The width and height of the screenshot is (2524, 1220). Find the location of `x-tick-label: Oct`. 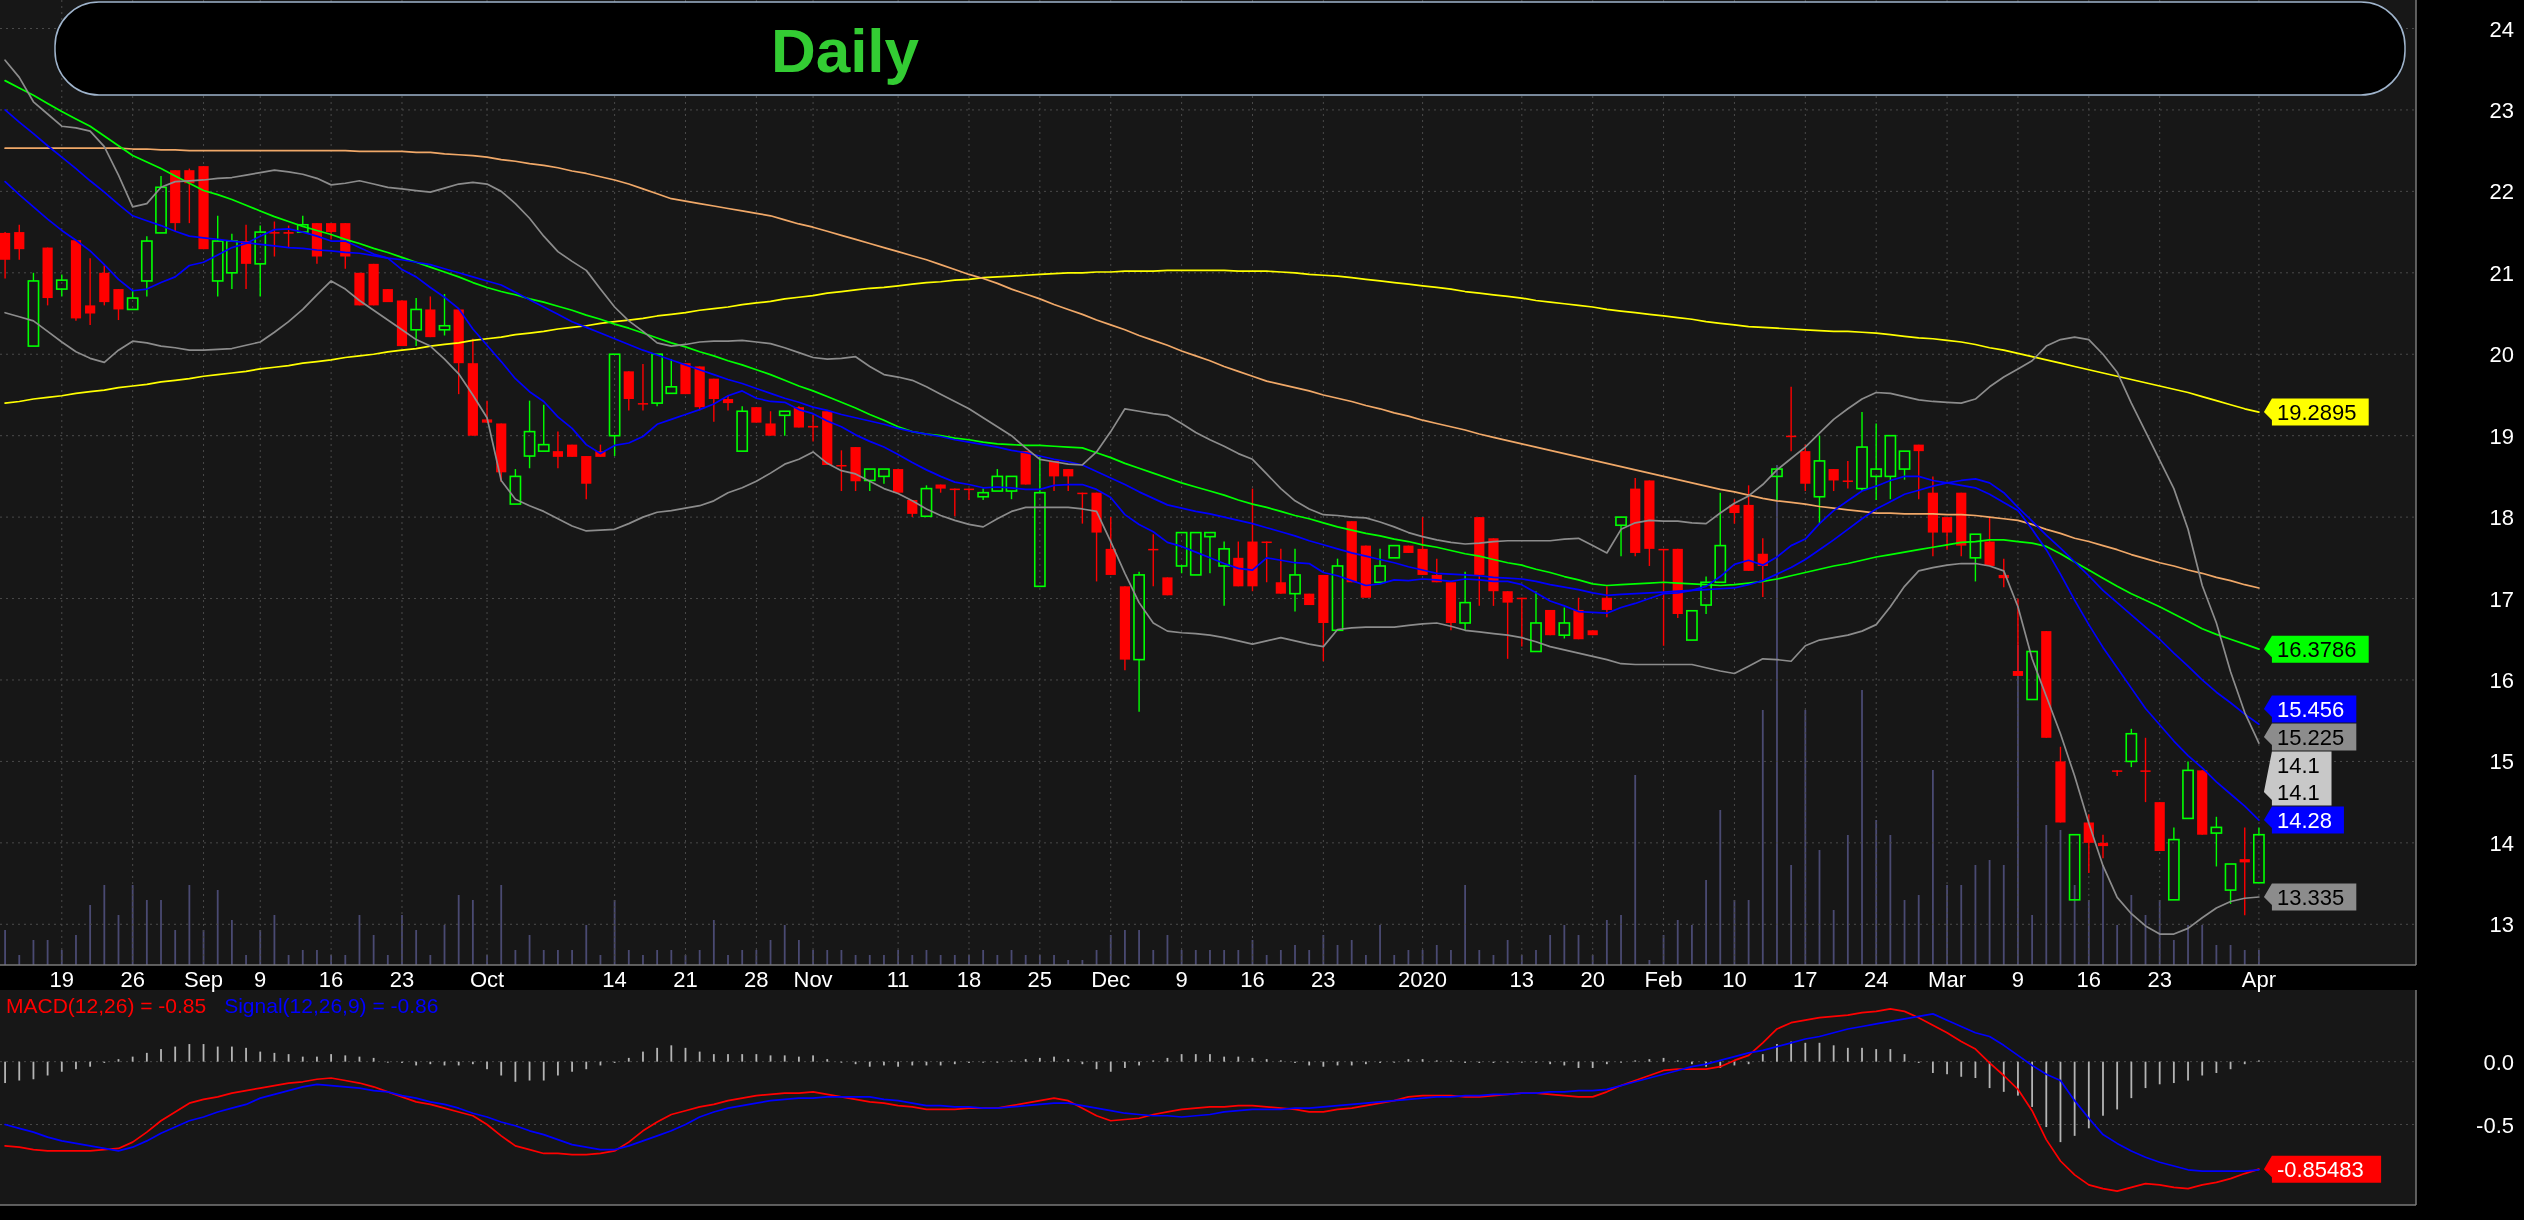

x-tick-label: Oct is located at coordinates (487, 979).